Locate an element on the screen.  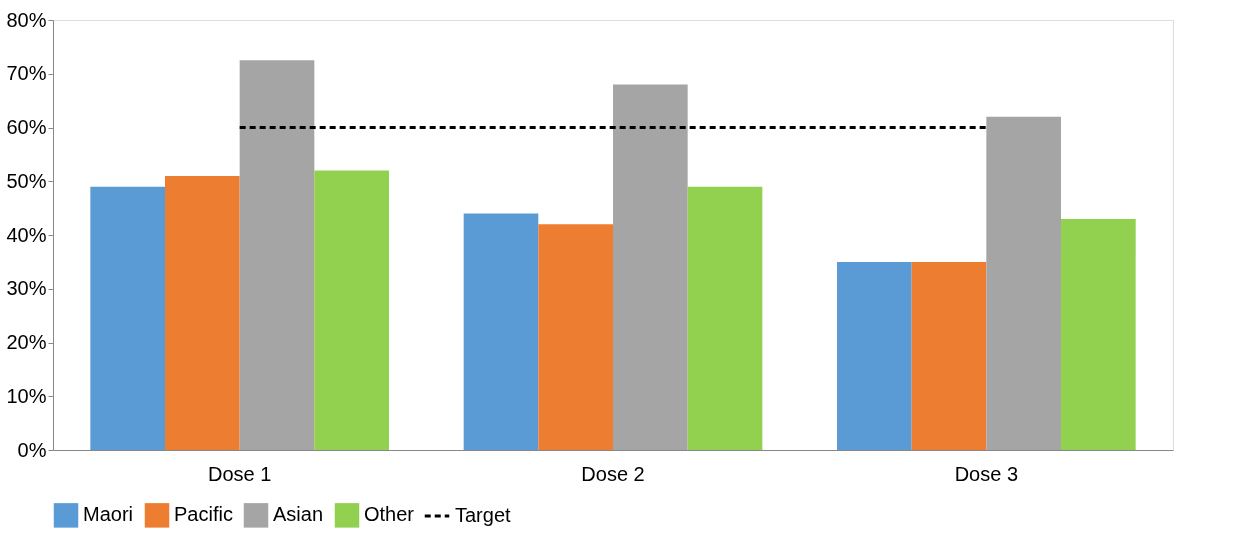
y-tick-label: 50% is located at coordinates (26, 180).